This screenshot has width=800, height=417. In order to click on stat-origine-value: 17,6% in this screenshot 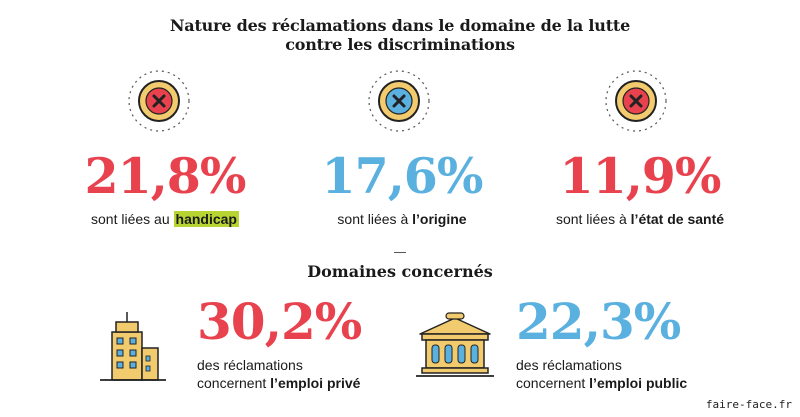, I will do `click(402, 176)`.